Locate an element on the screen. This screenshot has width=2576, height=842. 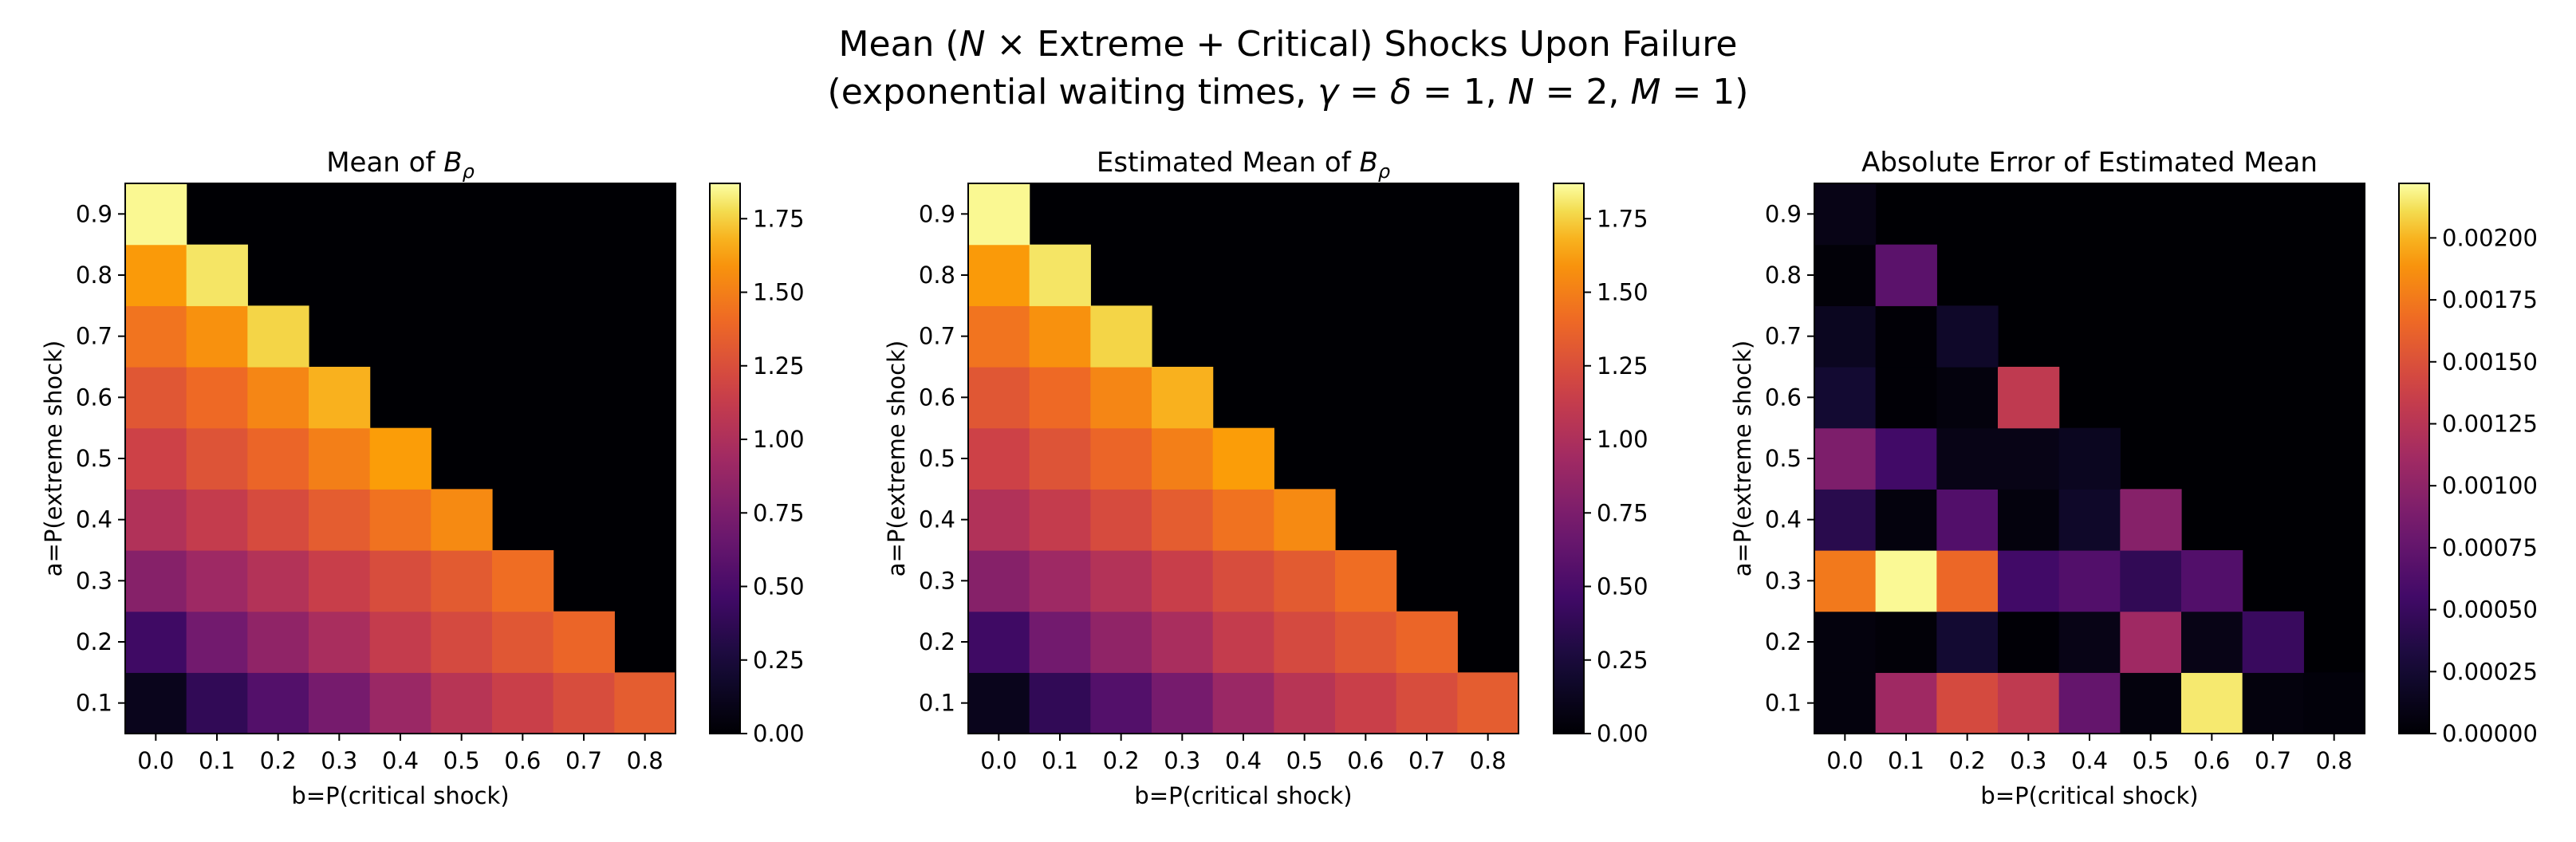
colorbar-tick-label: 0.75 is located at coordinates (779, 512).